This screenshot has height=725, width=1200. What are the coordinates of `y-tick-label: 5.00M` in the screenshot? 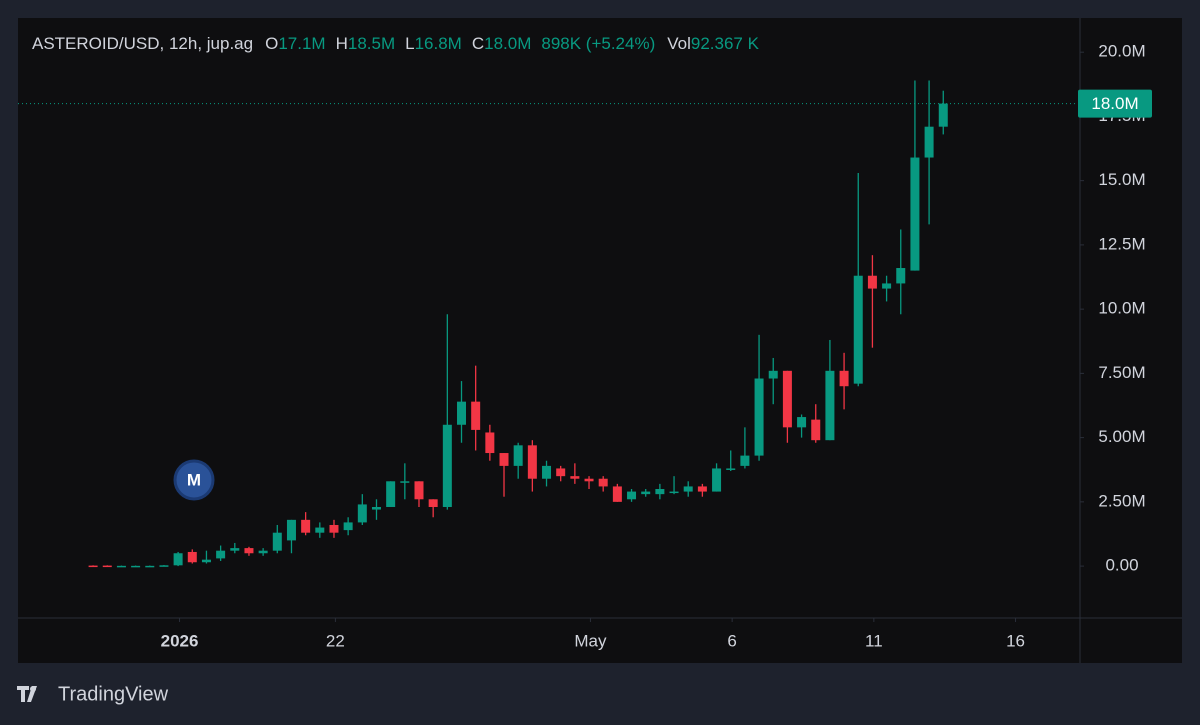 It's located at (1121, 436).